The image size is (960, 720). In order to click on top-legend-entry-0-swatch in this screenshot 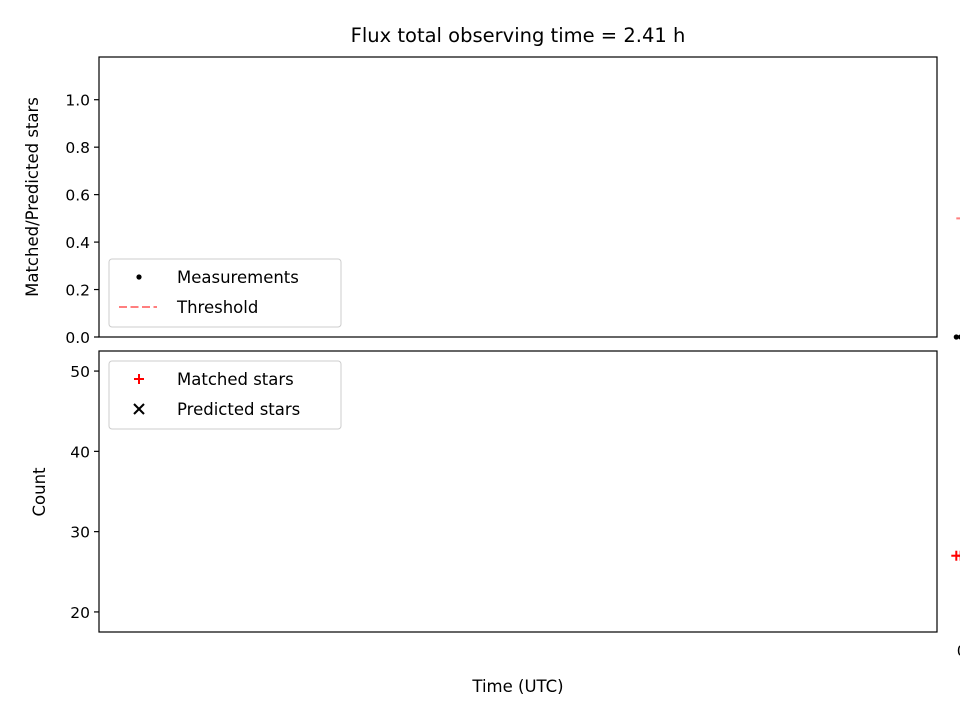, I will do `click(139, 277)`.